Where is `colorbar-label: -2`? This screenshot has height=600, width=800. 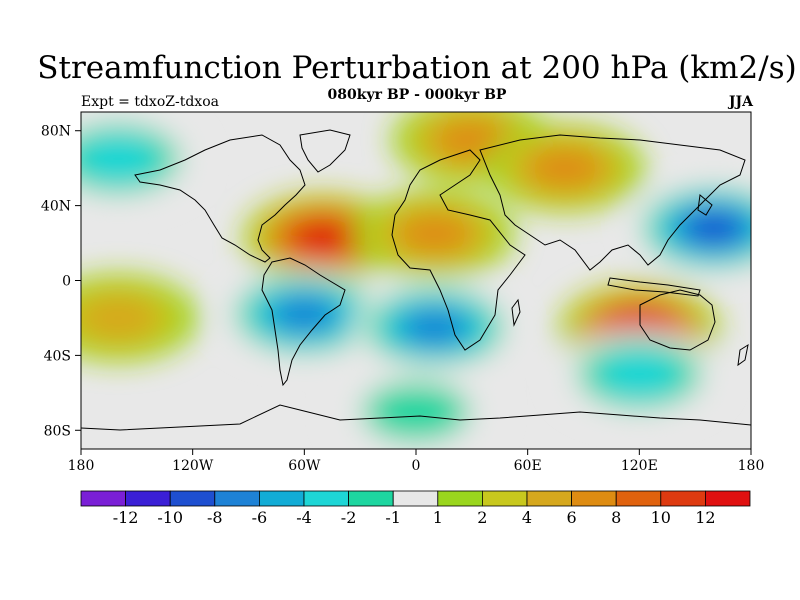
colorbar-label: -2 is located at coordinates (349, 517).